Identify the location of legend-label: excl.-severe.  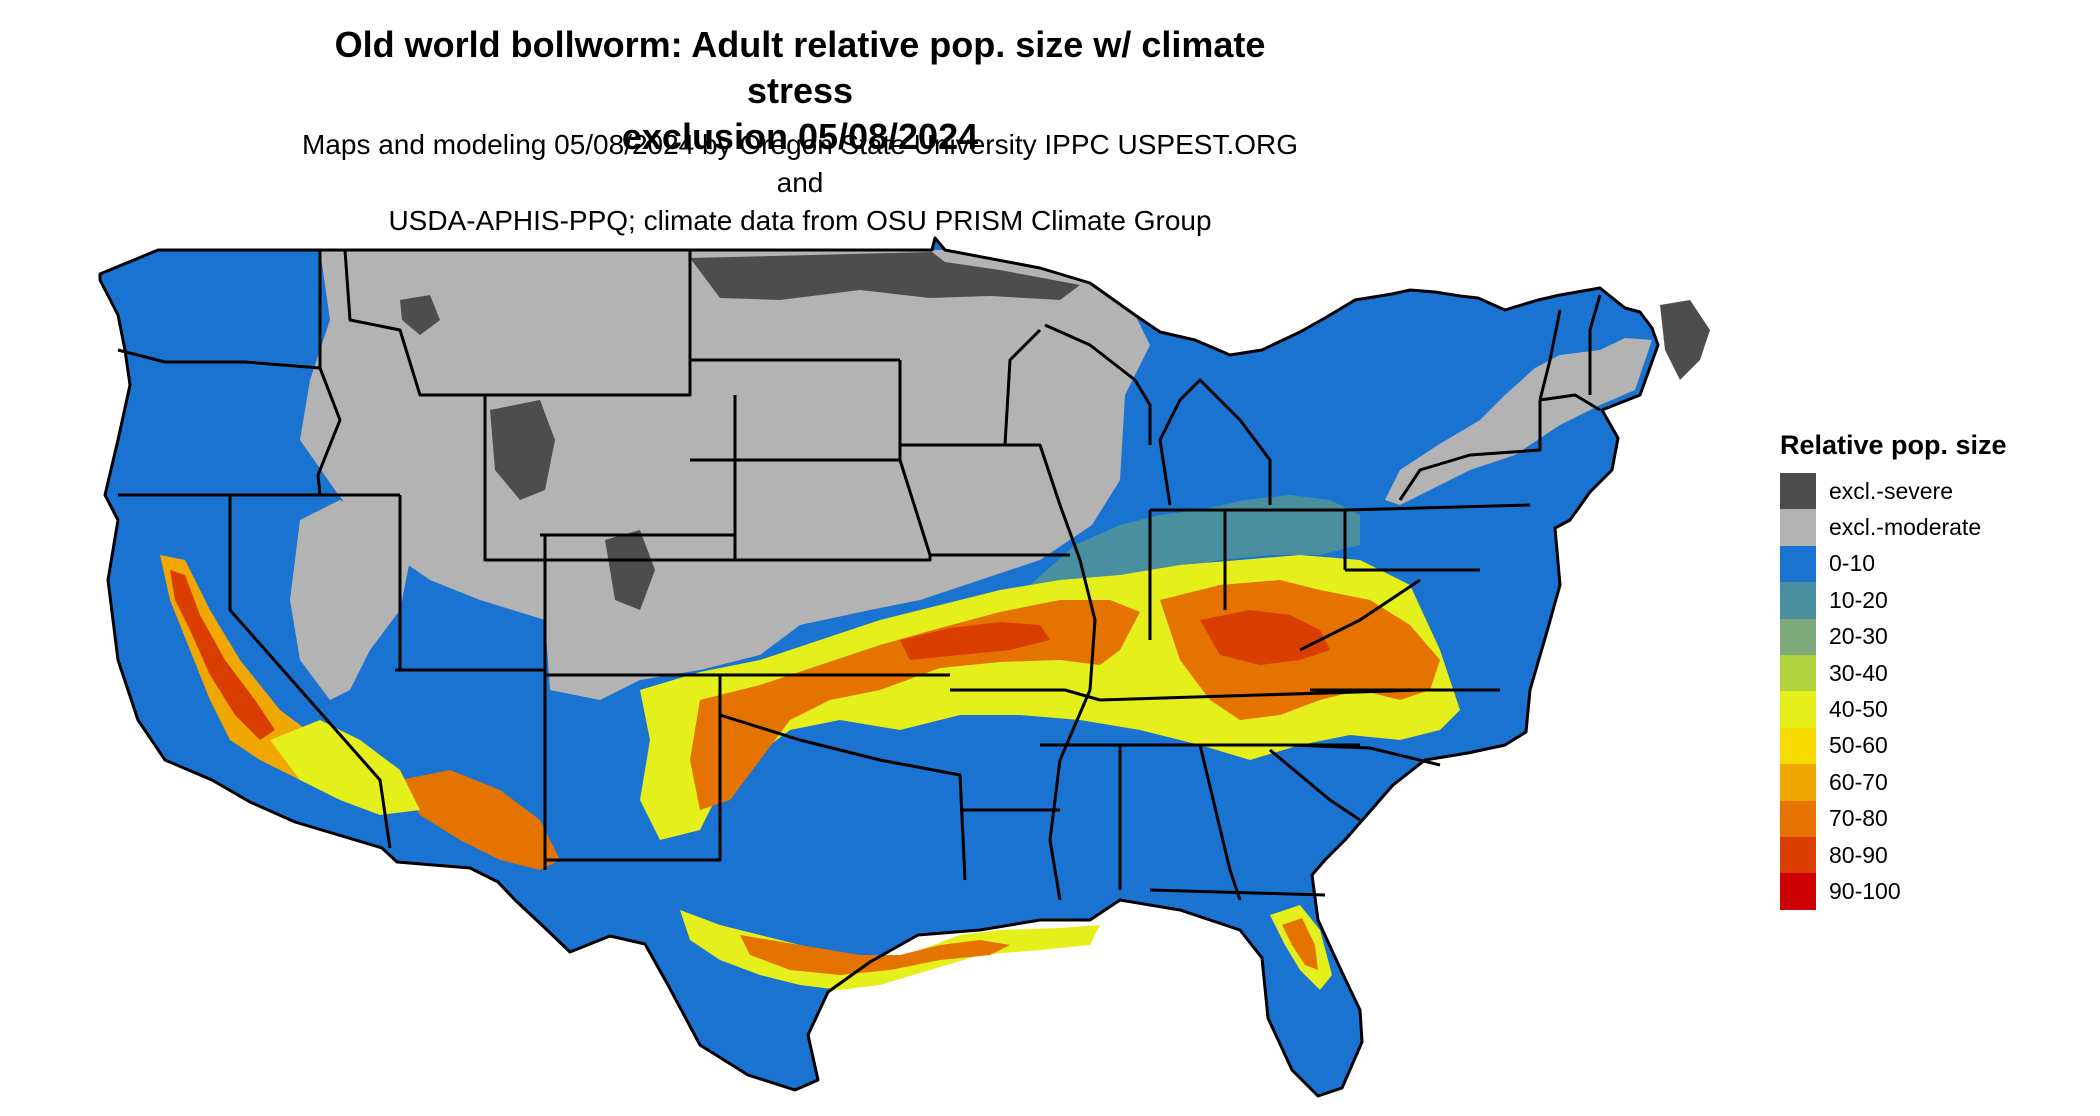
(1891, 490).